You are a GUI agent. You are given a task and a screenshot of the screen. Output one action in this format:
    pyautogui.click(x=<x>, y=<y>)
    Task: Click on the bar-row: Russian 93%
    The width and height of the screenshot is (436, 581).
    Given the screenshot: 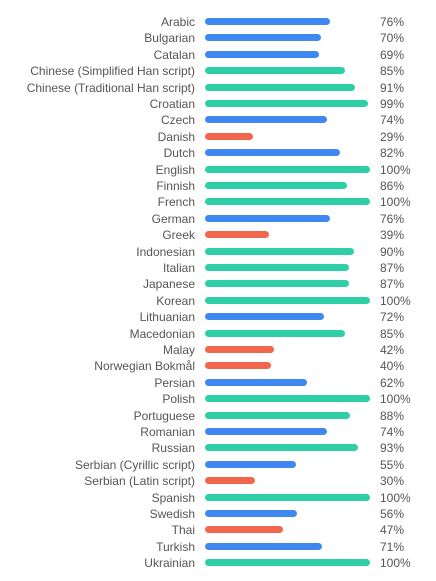 What is the action you would take?
    pyautogui.click(x=218, y=448)
    